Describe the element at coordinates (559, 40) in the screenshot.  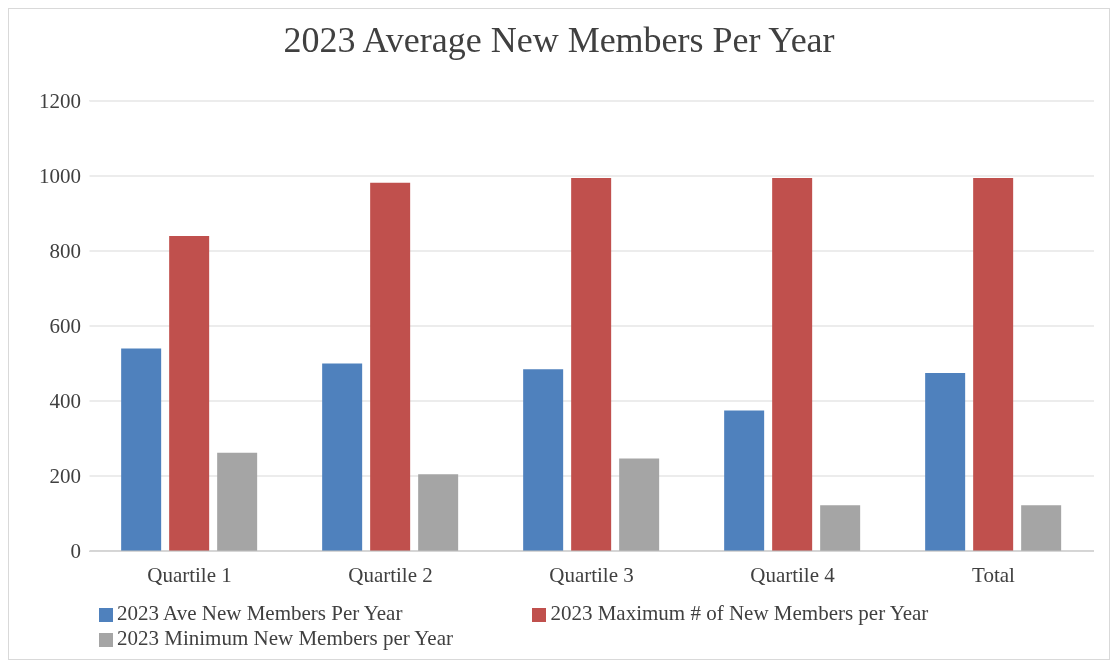
I see `chart-title: 2023 Average New Members Per Year` at that location.